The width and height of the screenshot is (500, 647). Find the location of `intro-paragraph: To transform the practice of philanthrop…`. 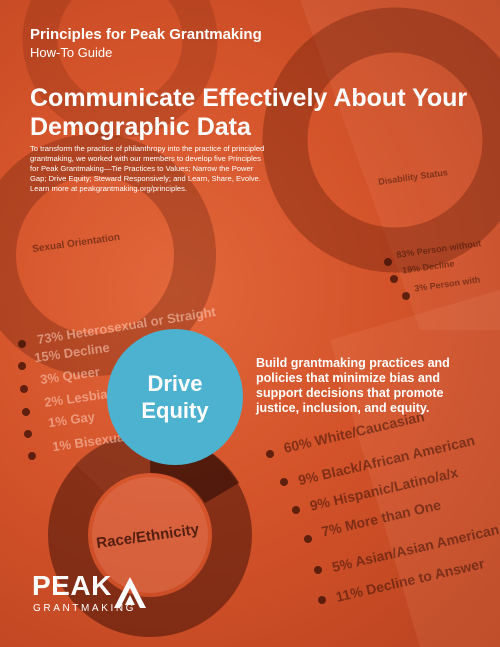

intro-paragraph: To transform the practice of philanthrop… is located at coordinates (147, 168).